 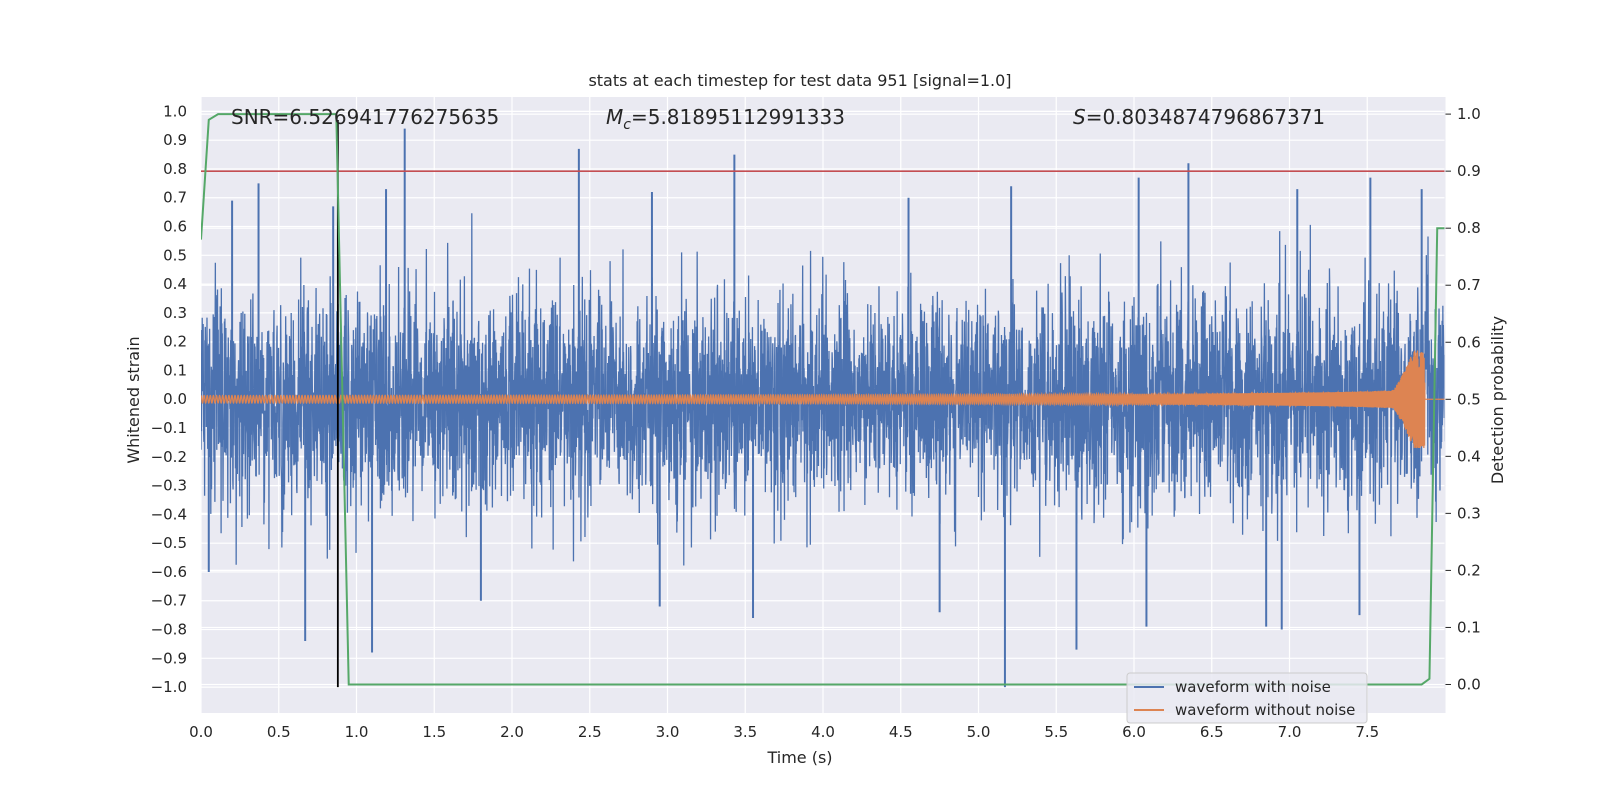 I want to click on mc-annotation: Mc=5.81895112991333, so click(x=725, y=119).